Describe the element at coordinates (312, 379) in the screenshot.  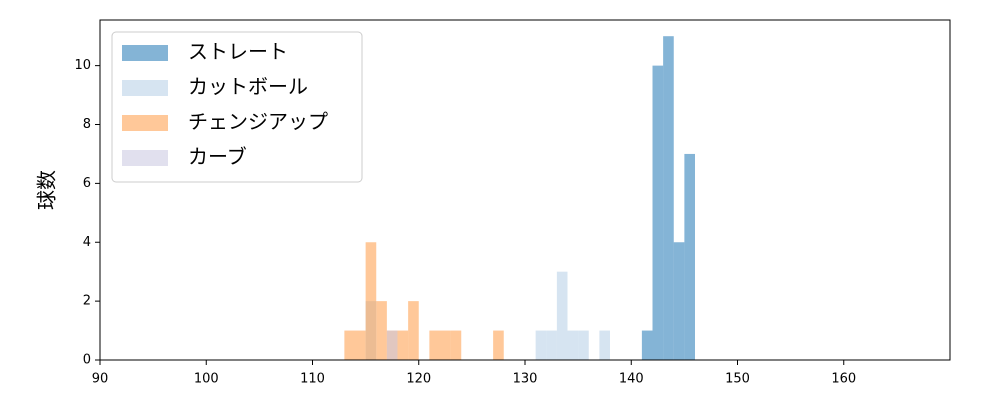
I see `x-tick-label: 110` at that location.